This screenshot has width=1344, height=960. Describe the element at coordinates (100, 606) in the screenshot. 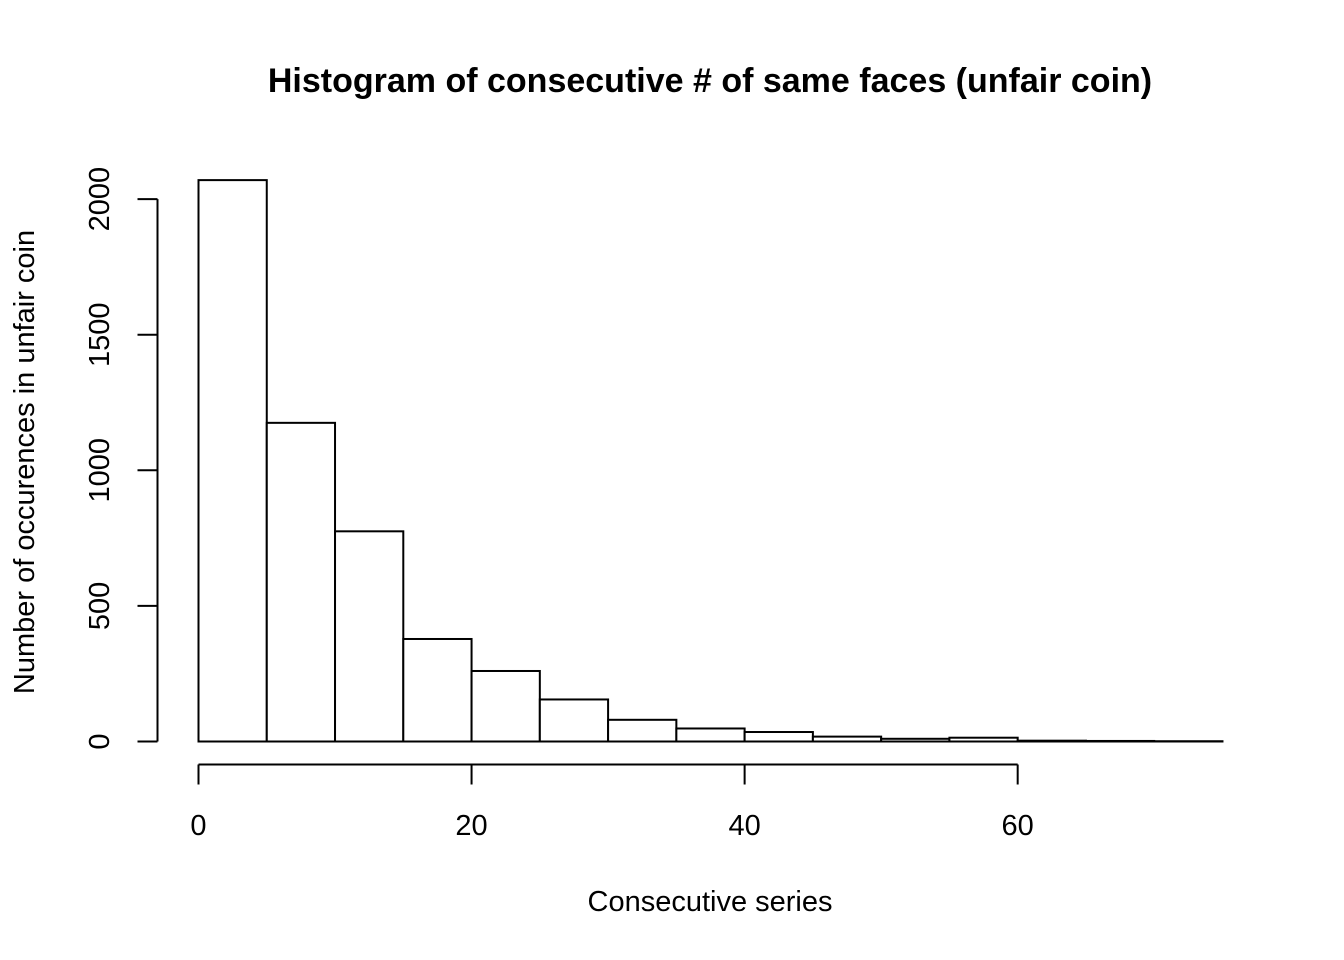

I see `y-tick-label-1: 500` at that location.